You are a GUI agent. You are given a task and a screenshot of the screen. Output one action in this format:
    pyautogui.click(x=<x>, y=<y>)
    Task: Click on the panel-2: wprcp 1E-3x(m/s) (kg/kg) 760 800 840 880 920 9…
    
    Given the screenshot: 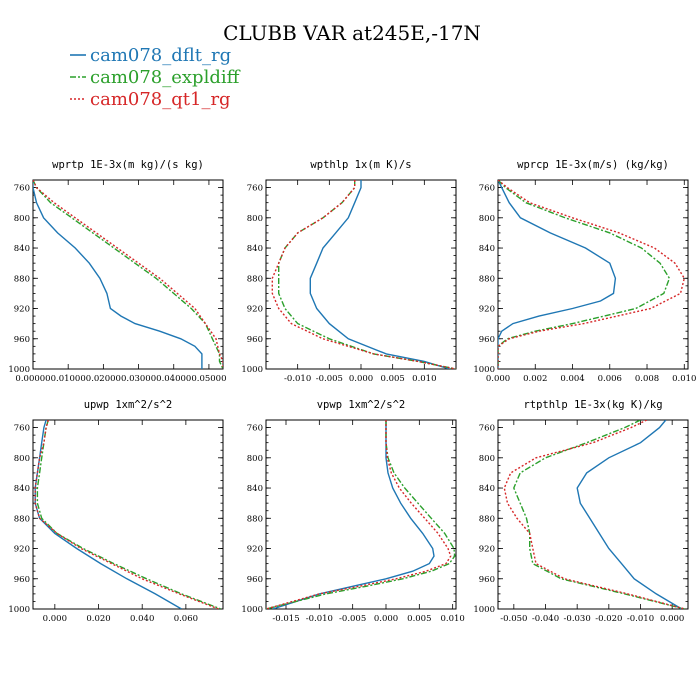 What is the action you would take?
    pyautogui.click(x=584, y=271)
    